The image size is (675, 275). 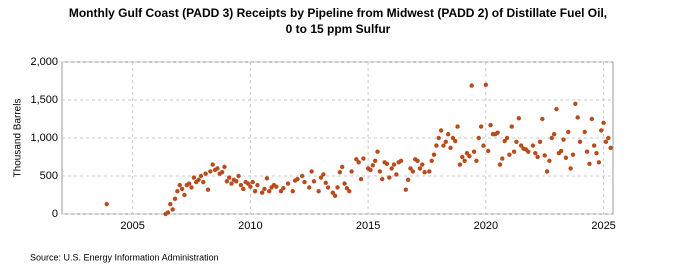 I want to click on x-tick-label: 2025, so click(x=603, y=226).